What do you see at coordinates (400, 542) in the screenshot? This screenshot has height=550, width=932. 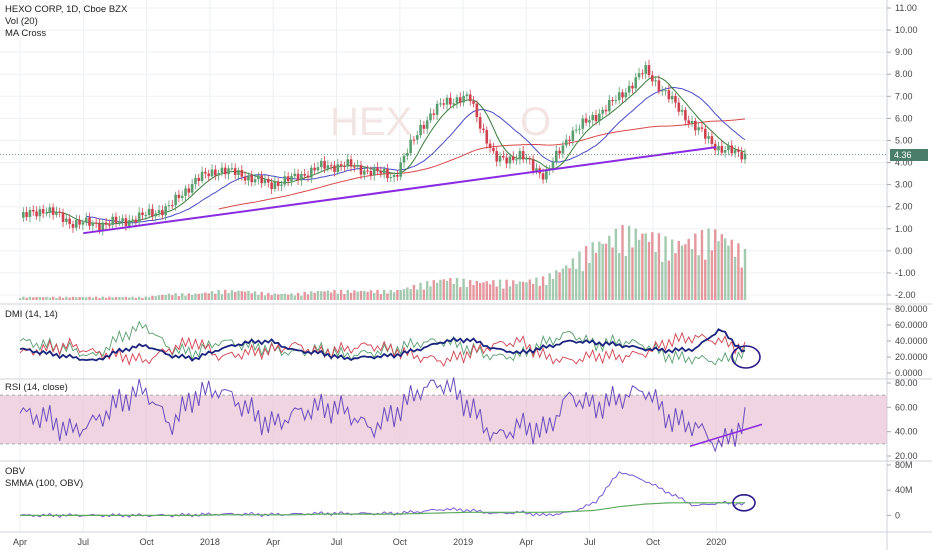 I see `x-tick-label: Oct` at bounding box center [400, 542].